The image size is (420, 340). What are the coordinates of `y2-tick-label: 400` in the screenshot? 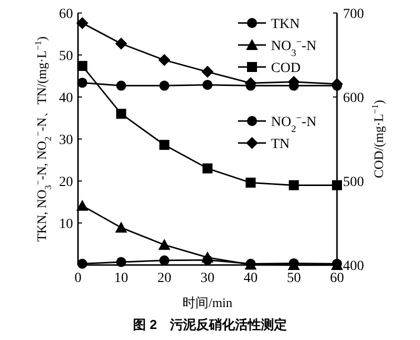 It's located at (353, 266).